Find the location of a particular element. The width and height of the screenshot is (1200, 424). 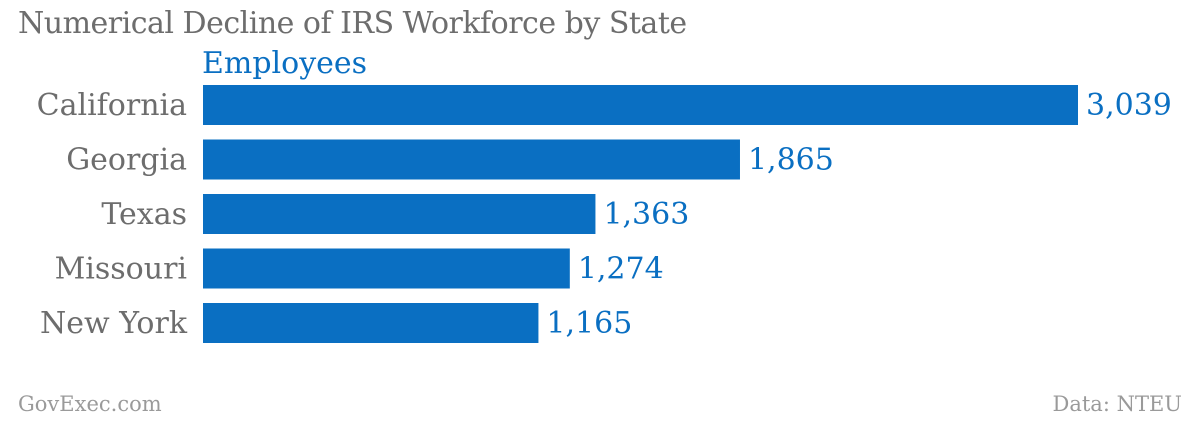

bar-texas is located at coordinates (399, 214).